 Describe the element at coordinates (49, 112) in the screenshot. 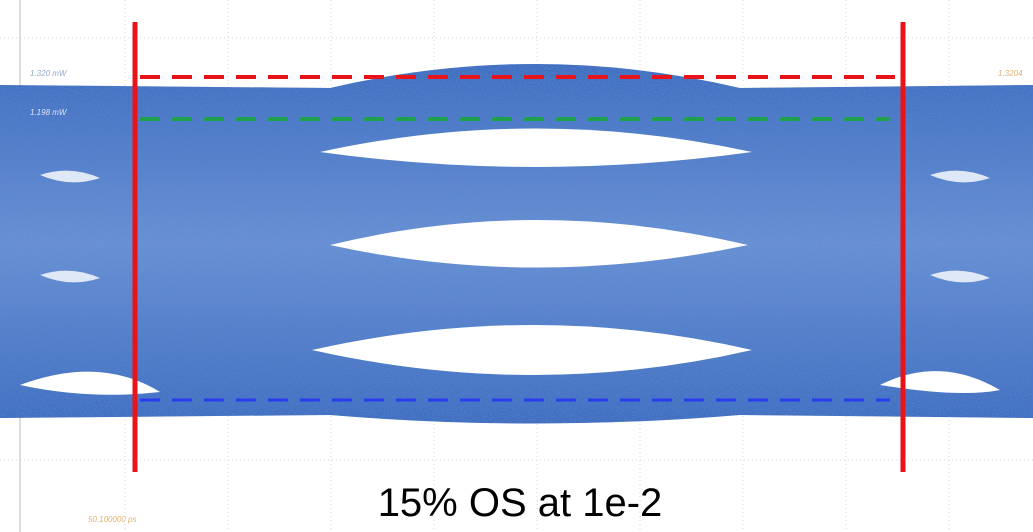

I see `level-label: 1.198 mW` at that location.